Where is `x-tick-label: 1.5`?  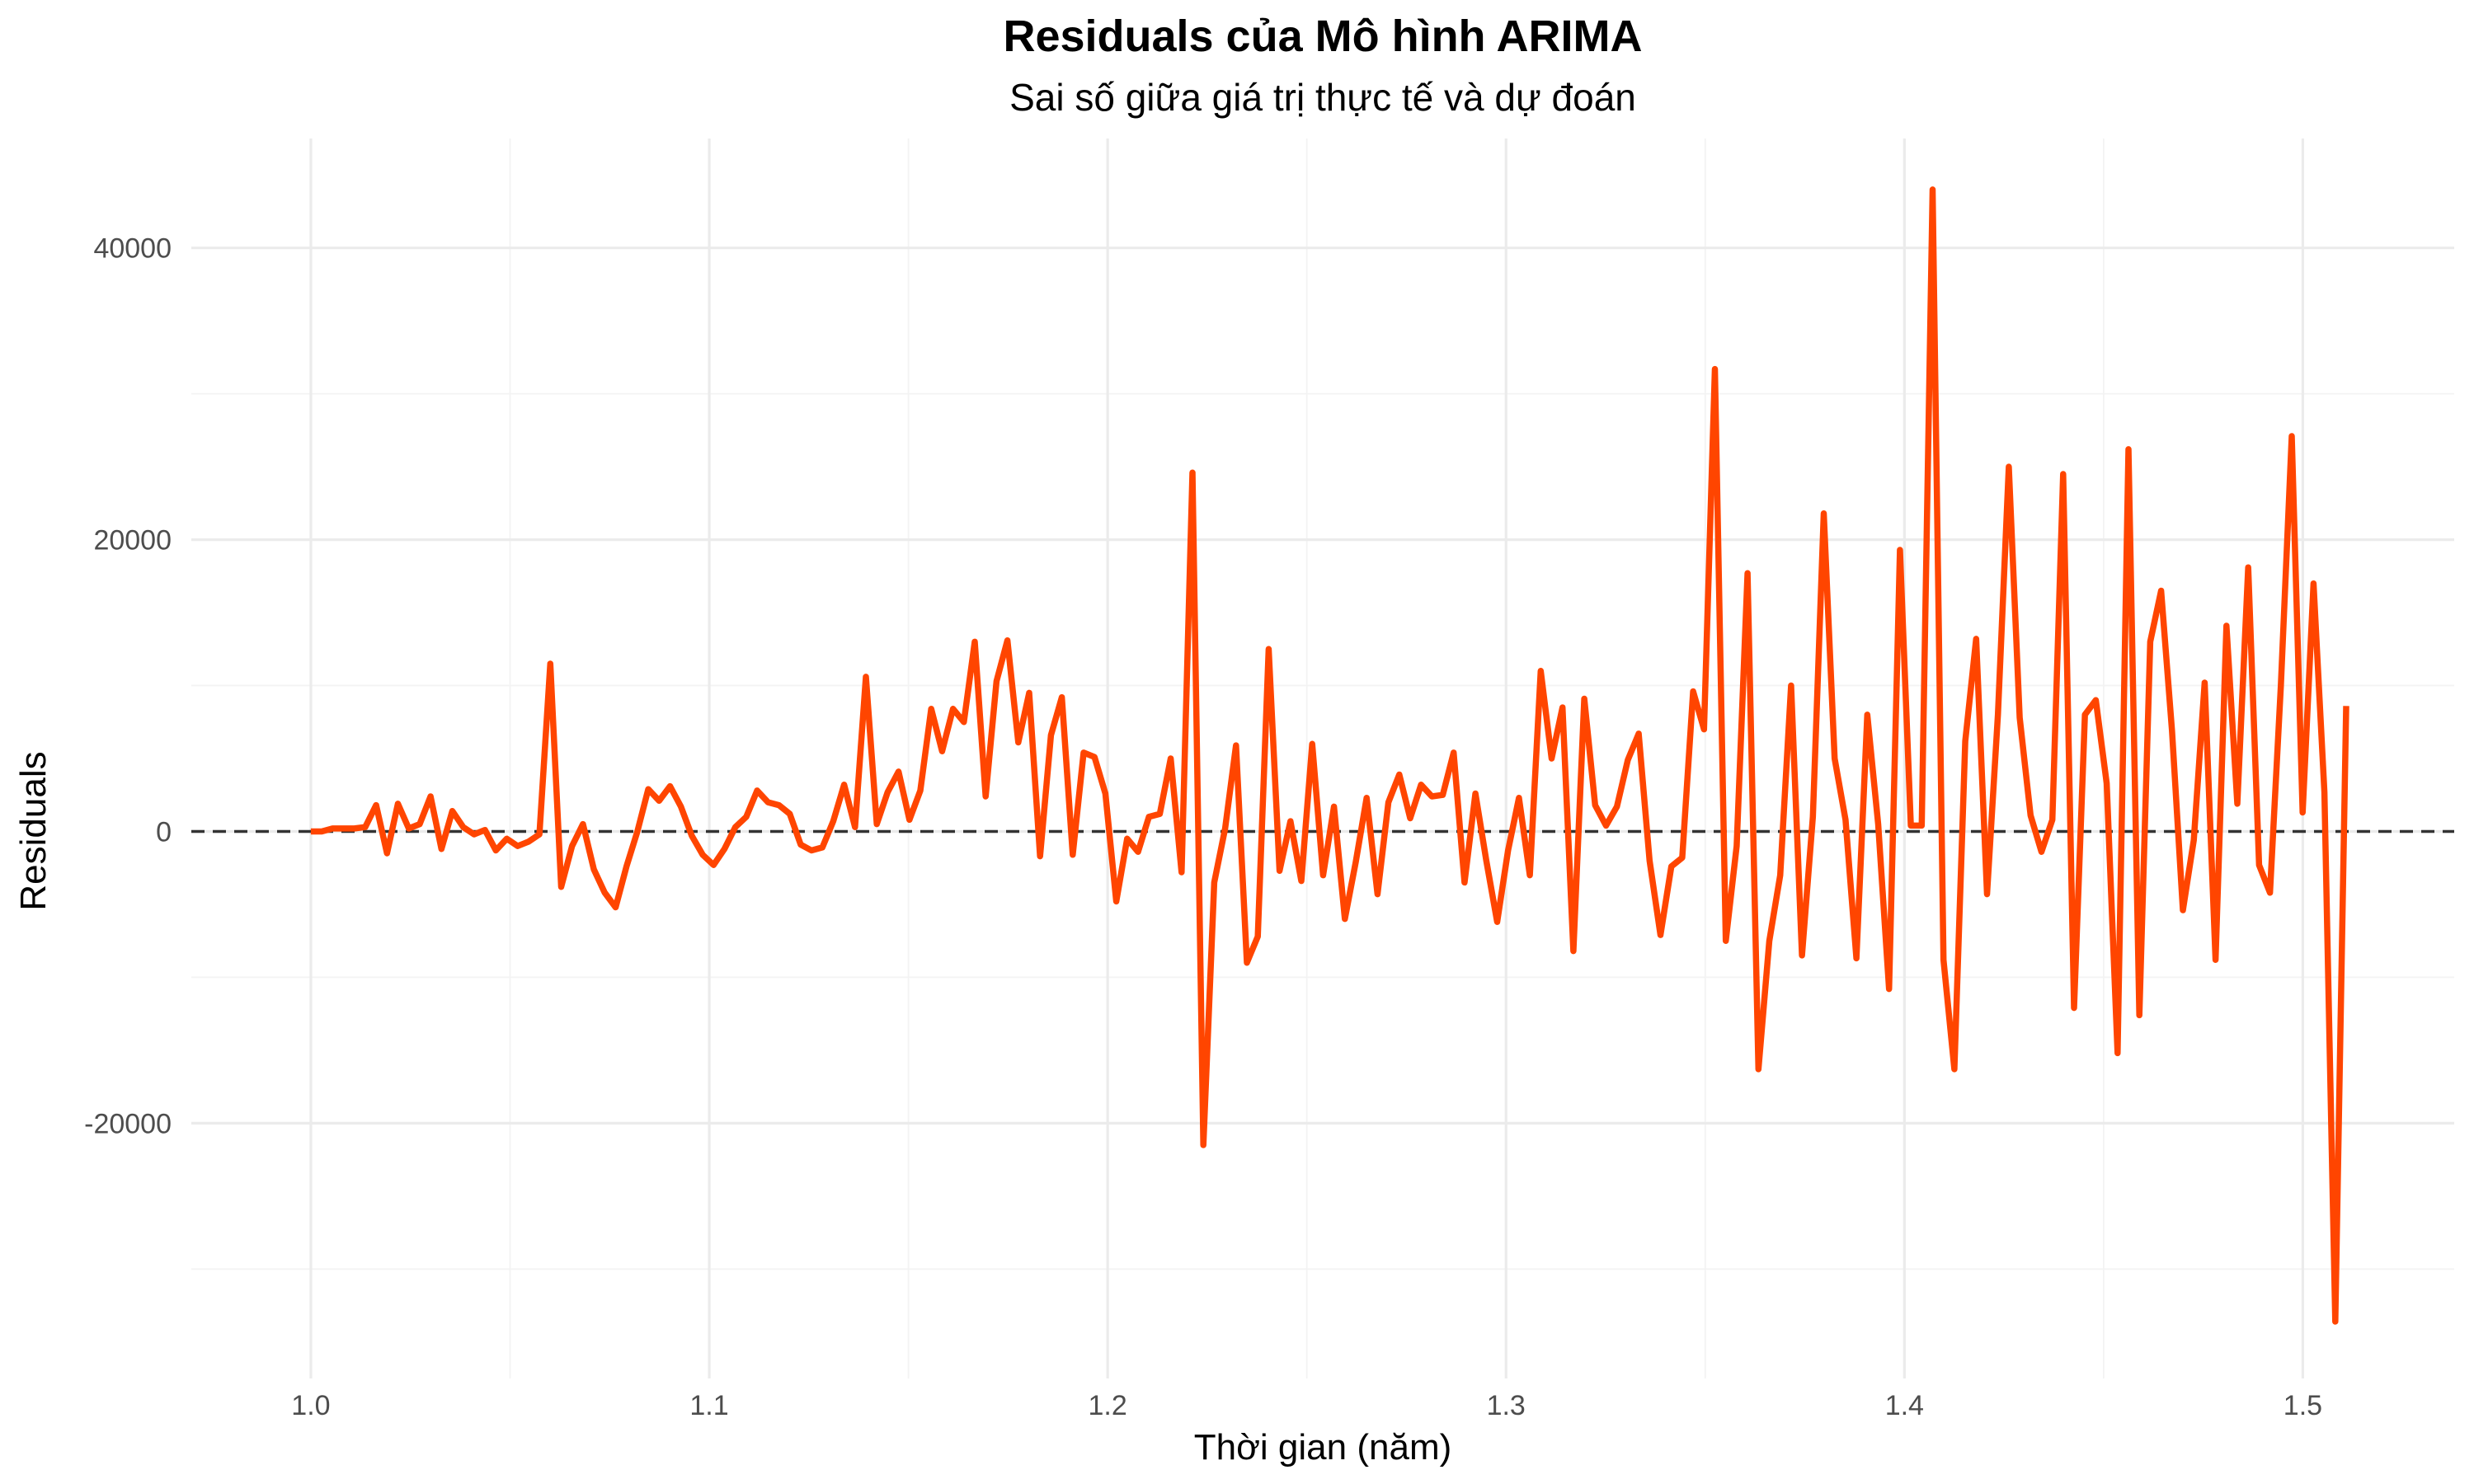 x-tick-label: 1.5 is located at coordinates (2303, 1405).